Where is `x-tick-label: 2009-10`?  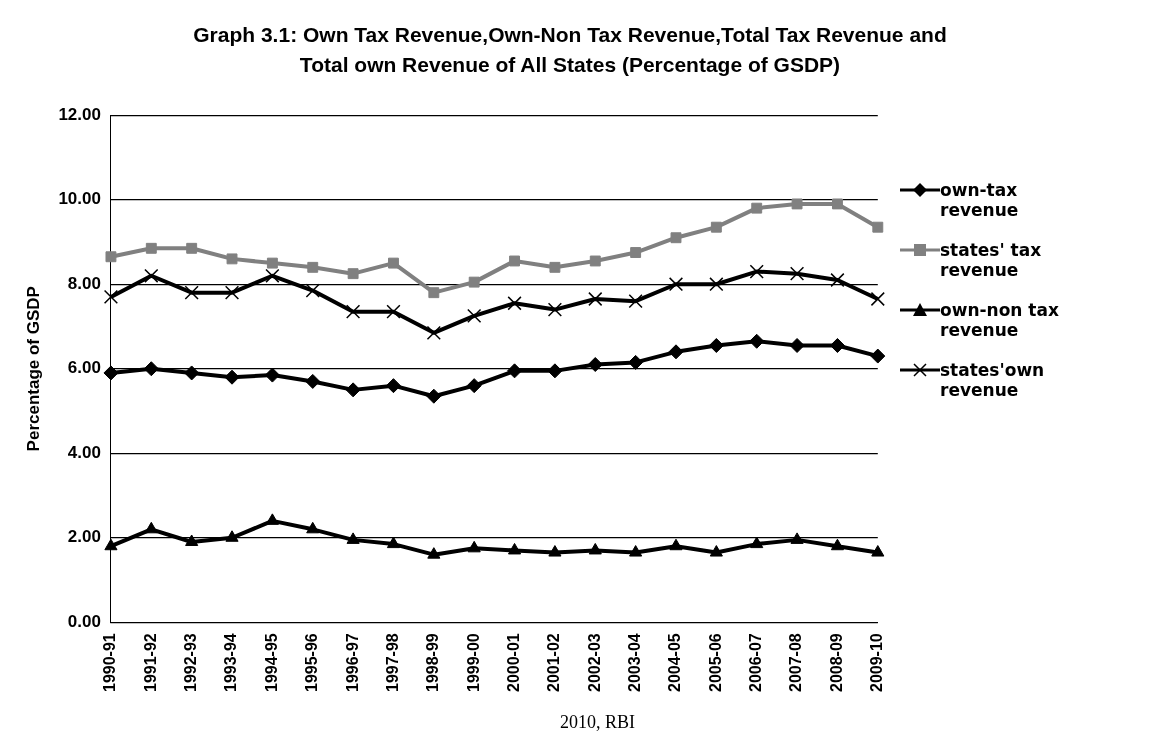 x-tick-label: 2009-10 is located at coordinates (877, 662).